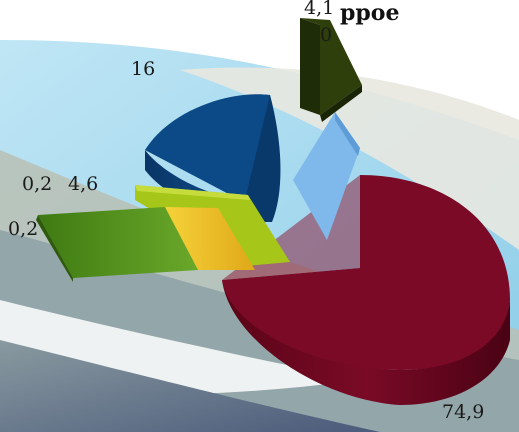 The height and width of the screenshot is (432, 519). Describe the element at coordinates (37, 184) in the screenshot. I see `label-0-2-upper: 0,2` at that location.